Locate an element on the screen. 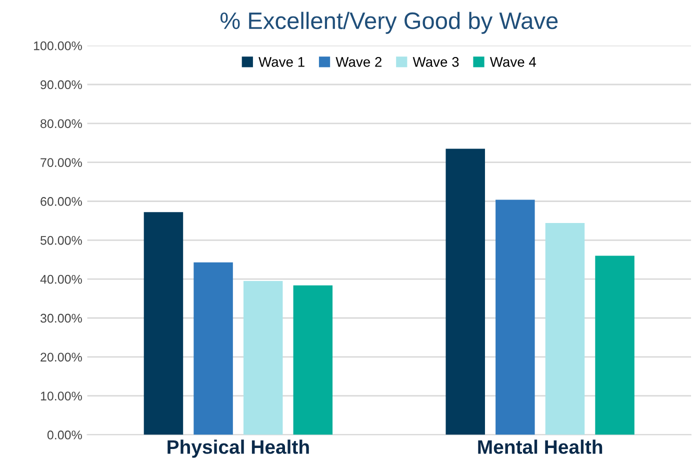  y-tick-label: 70.00% is located at coordinates (61, 162).